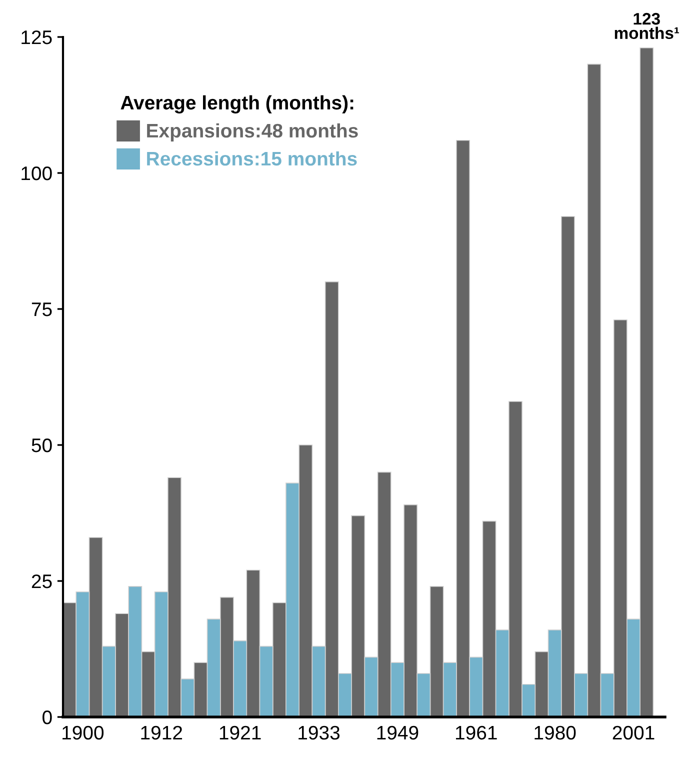 This screenshot has width=691, height=757. Describe the element at coordinates (319, 733) in the screenshot. I see `x-tick-label: 1933` at that location.